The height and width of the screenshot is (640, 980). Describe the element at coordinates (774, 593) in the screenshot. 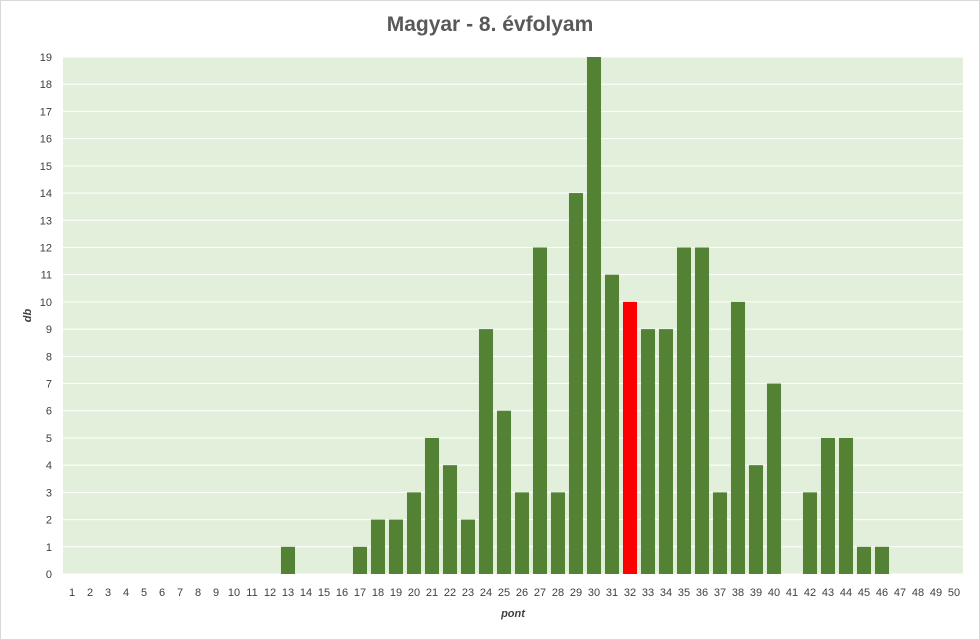

I see `x-tick-label: 40` at that location.